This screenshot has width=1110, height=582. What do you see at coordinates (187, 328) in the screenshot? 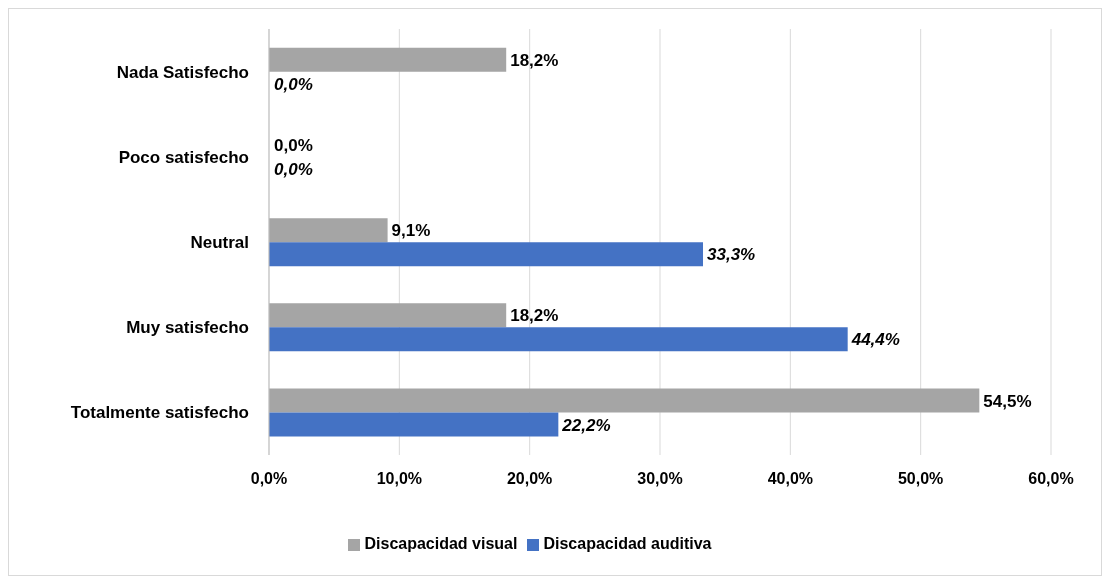
I see `y-tick-label: Muy satisfecho` at bounding box center [187, 328].